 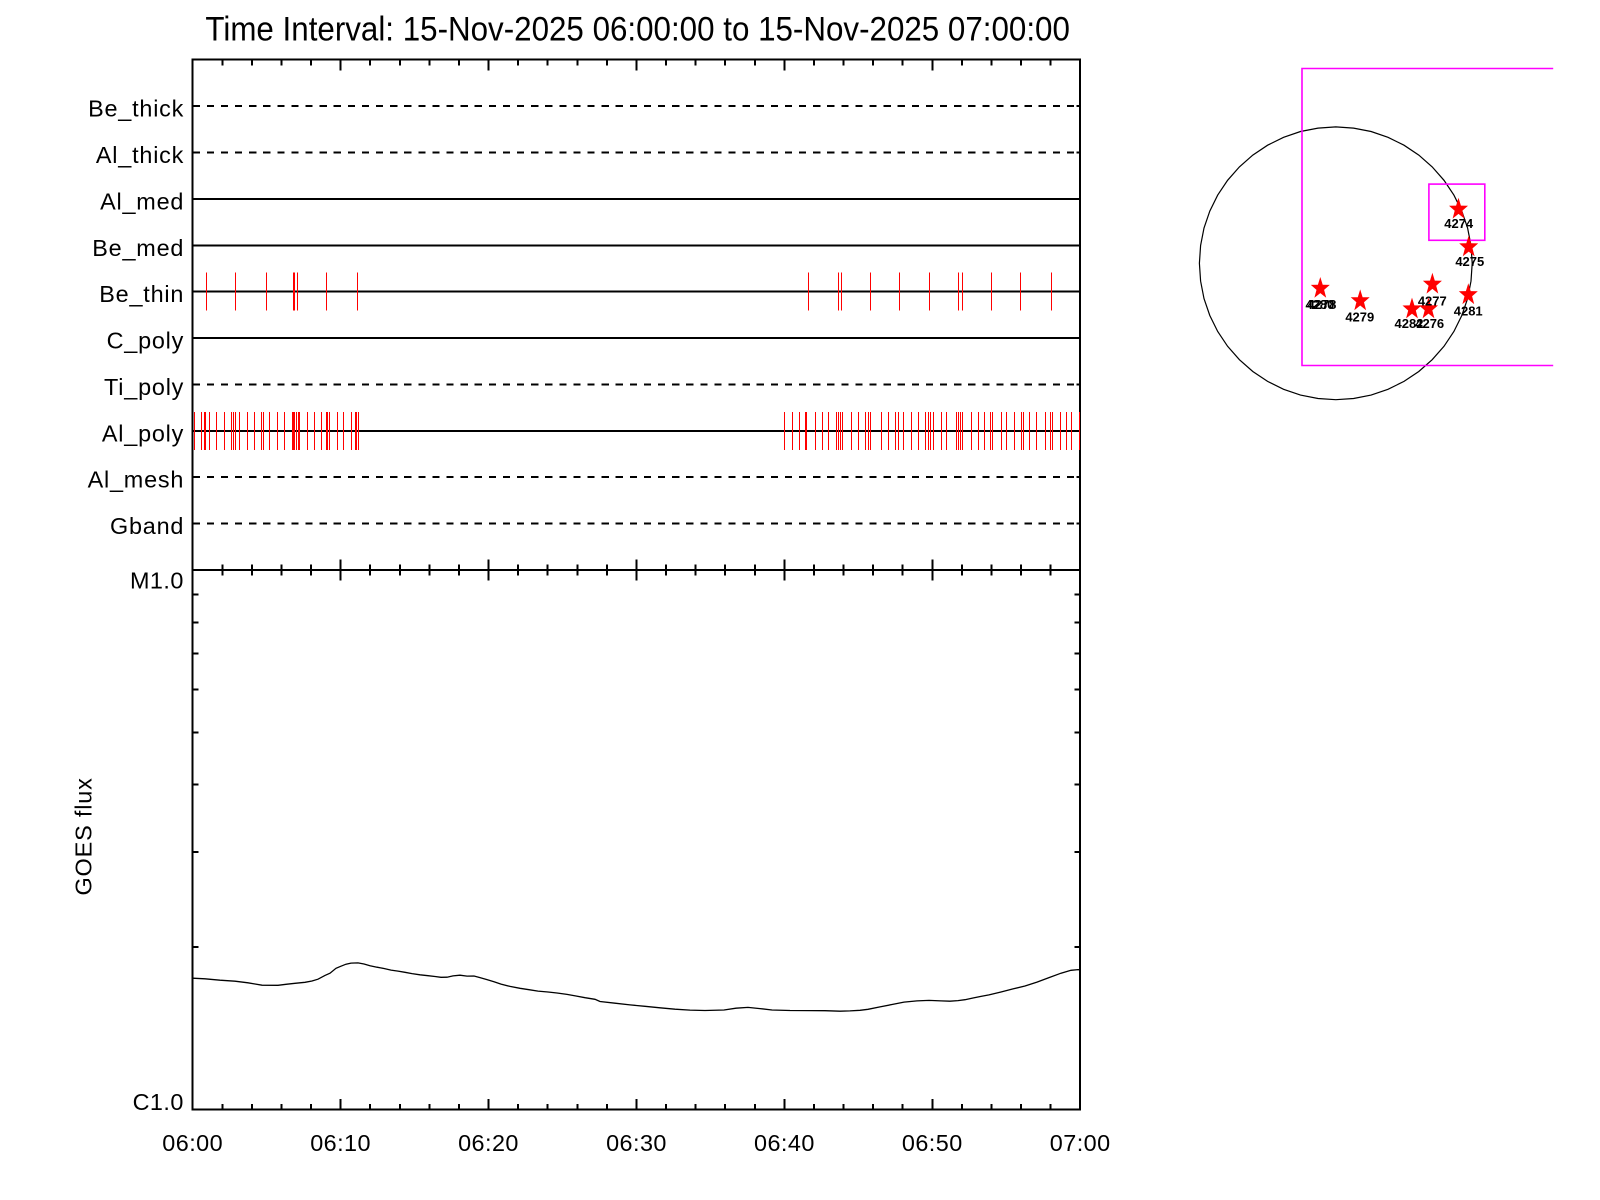 What do you see at coordinates (1459, 223) in the screenshot?
I see `svg-text: 4274` at bounding box center [1459, 223].